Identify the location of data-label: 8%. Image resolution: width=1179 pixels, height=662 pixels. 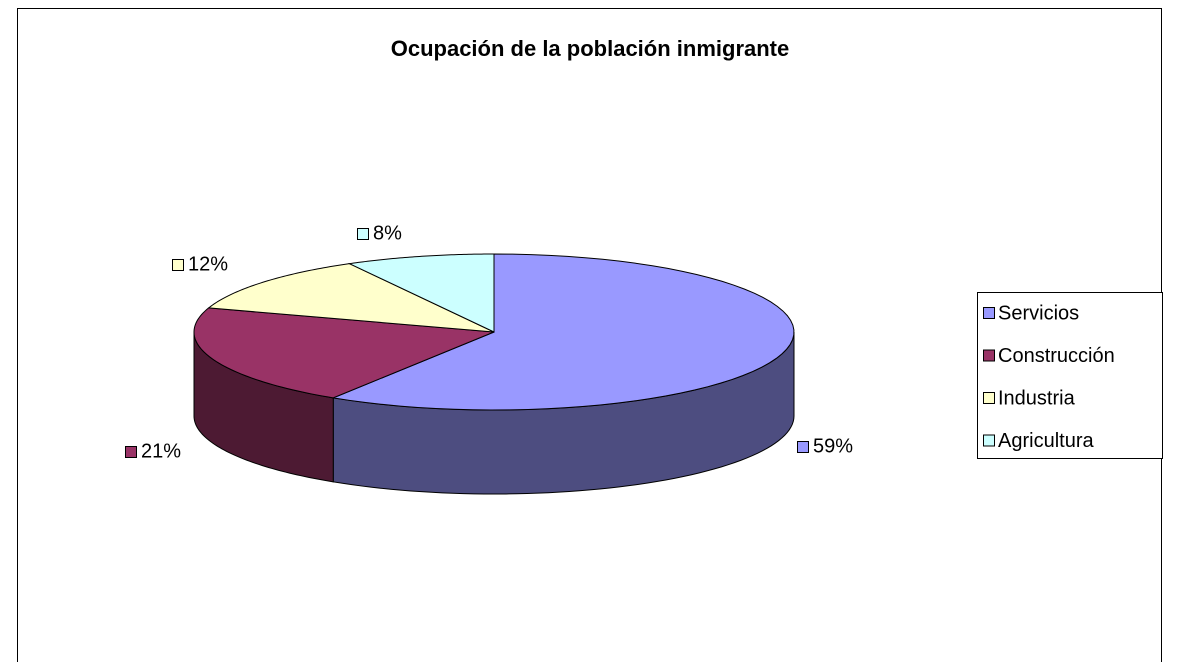
(387, 233).